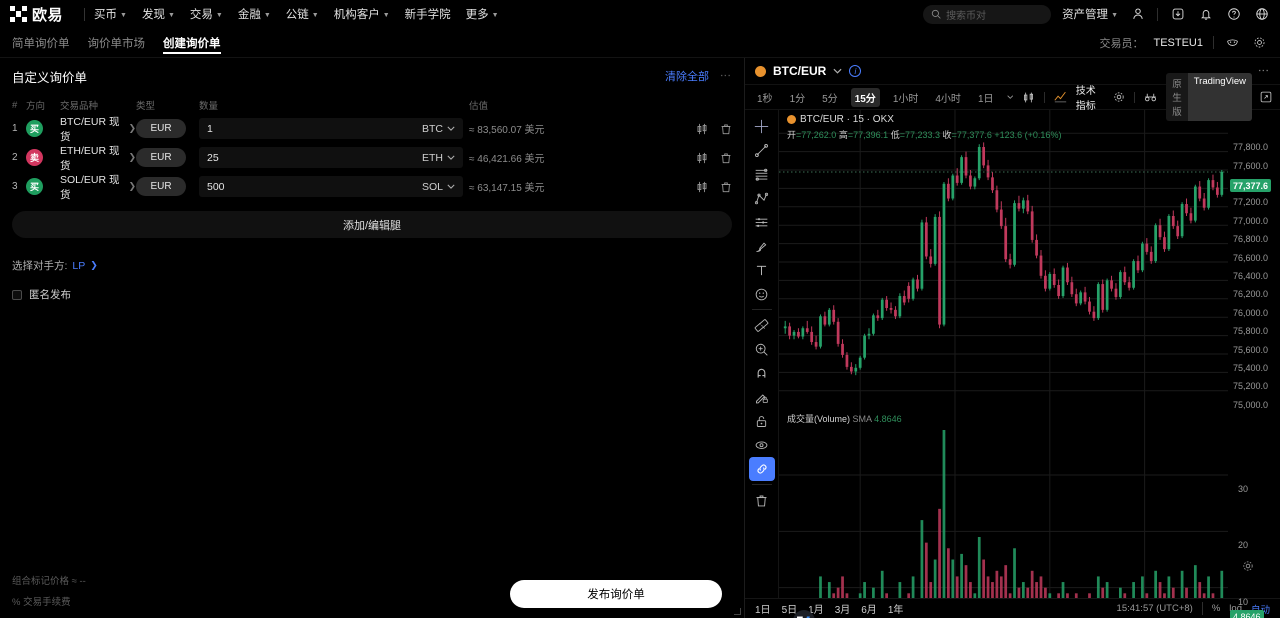  What do you see at coordinates (687, 77) in the screenshot?
I see `clear-all-button: 清除全部` at bounding box center [687, 77].